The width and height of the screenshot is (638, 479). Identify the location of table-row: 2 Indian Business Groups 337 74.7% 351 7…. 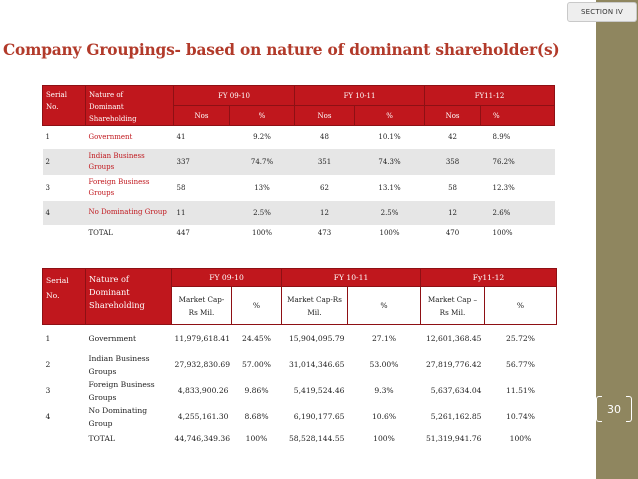
(298, 161).